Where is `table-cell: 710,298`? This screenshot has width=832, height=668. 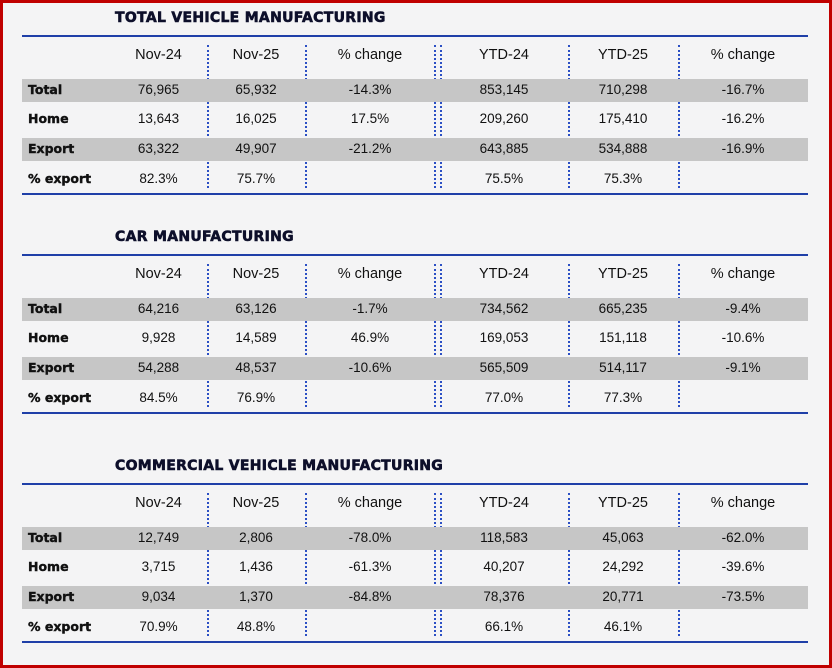
table-cell: 710,298 is located at coordinates (623, 89).